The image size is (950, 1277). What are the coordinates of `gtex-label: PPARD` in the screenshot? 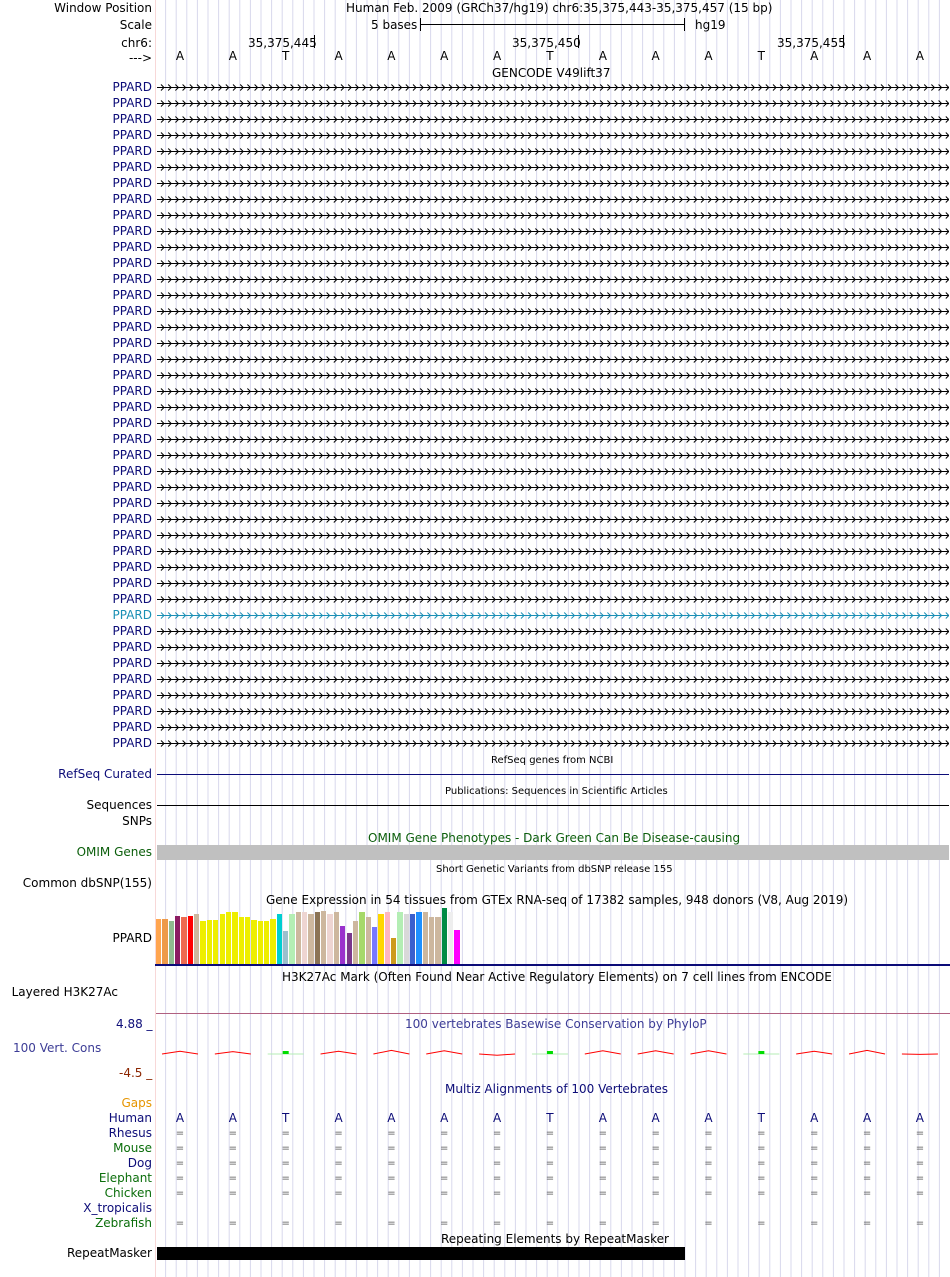 It's located at (132, 938).